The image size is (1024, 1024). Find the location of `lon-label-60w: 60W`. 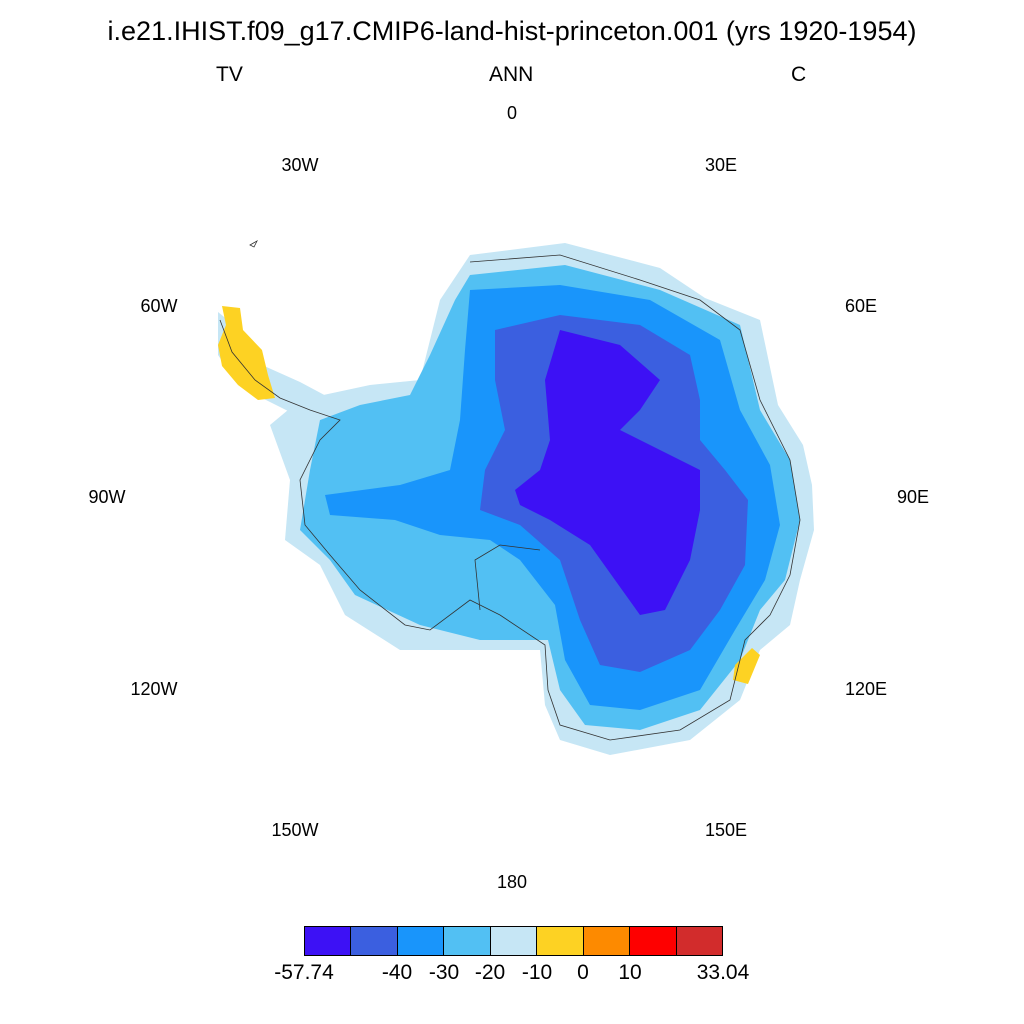

lon-label-60w: 60W is located at coordinates (159, 306).